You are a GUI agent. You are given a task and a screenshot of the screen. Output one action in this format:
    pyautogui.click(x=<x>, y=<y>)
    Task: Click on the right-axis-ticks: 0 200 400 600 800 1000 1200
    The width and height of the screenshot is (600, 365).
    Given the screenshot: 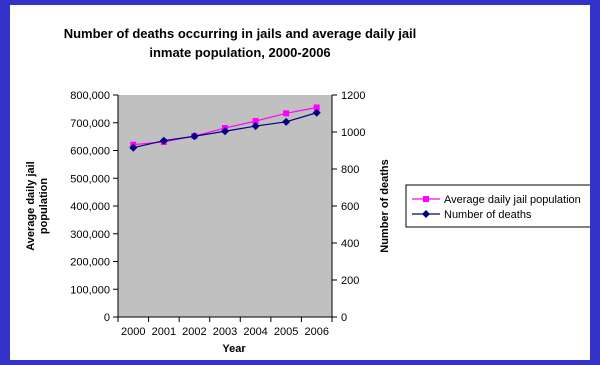 What is the action you would take?
    pyautogui.click(x=348, y=207)
    